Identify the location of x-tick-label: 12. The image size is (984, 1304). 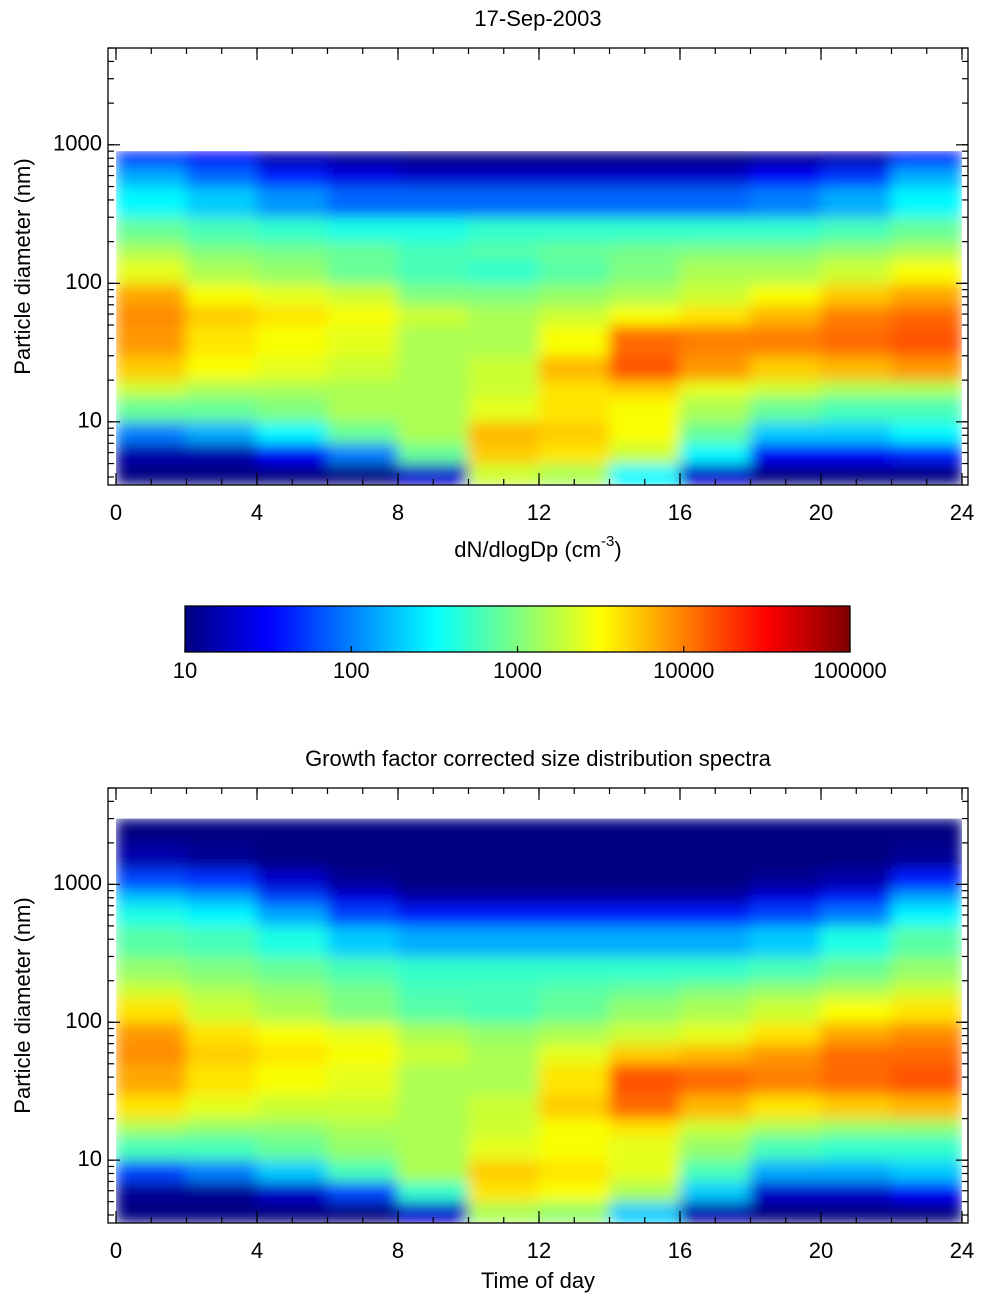
(539, 512).